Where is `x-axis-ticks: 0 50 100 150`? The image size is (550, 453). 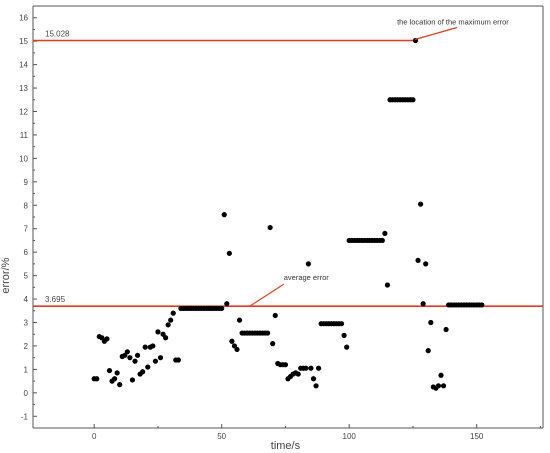
x-axis-ticks: 0 50 100 150 is located at coordinates (316, 432).